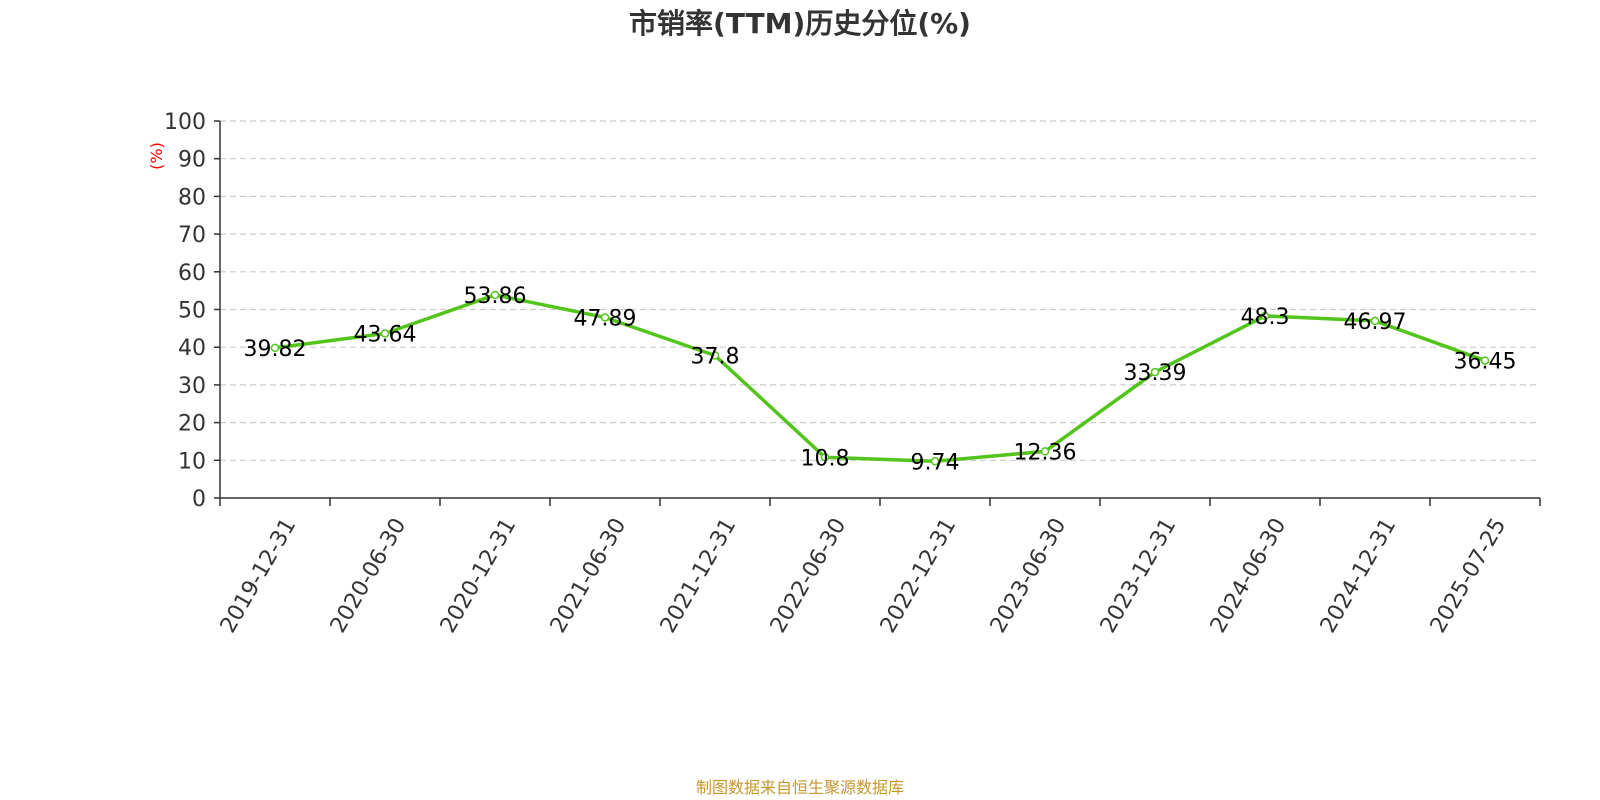 The width and height of the screenshot is (1600, 800). I want to click on data-label: 37.8, so click(715, 356).